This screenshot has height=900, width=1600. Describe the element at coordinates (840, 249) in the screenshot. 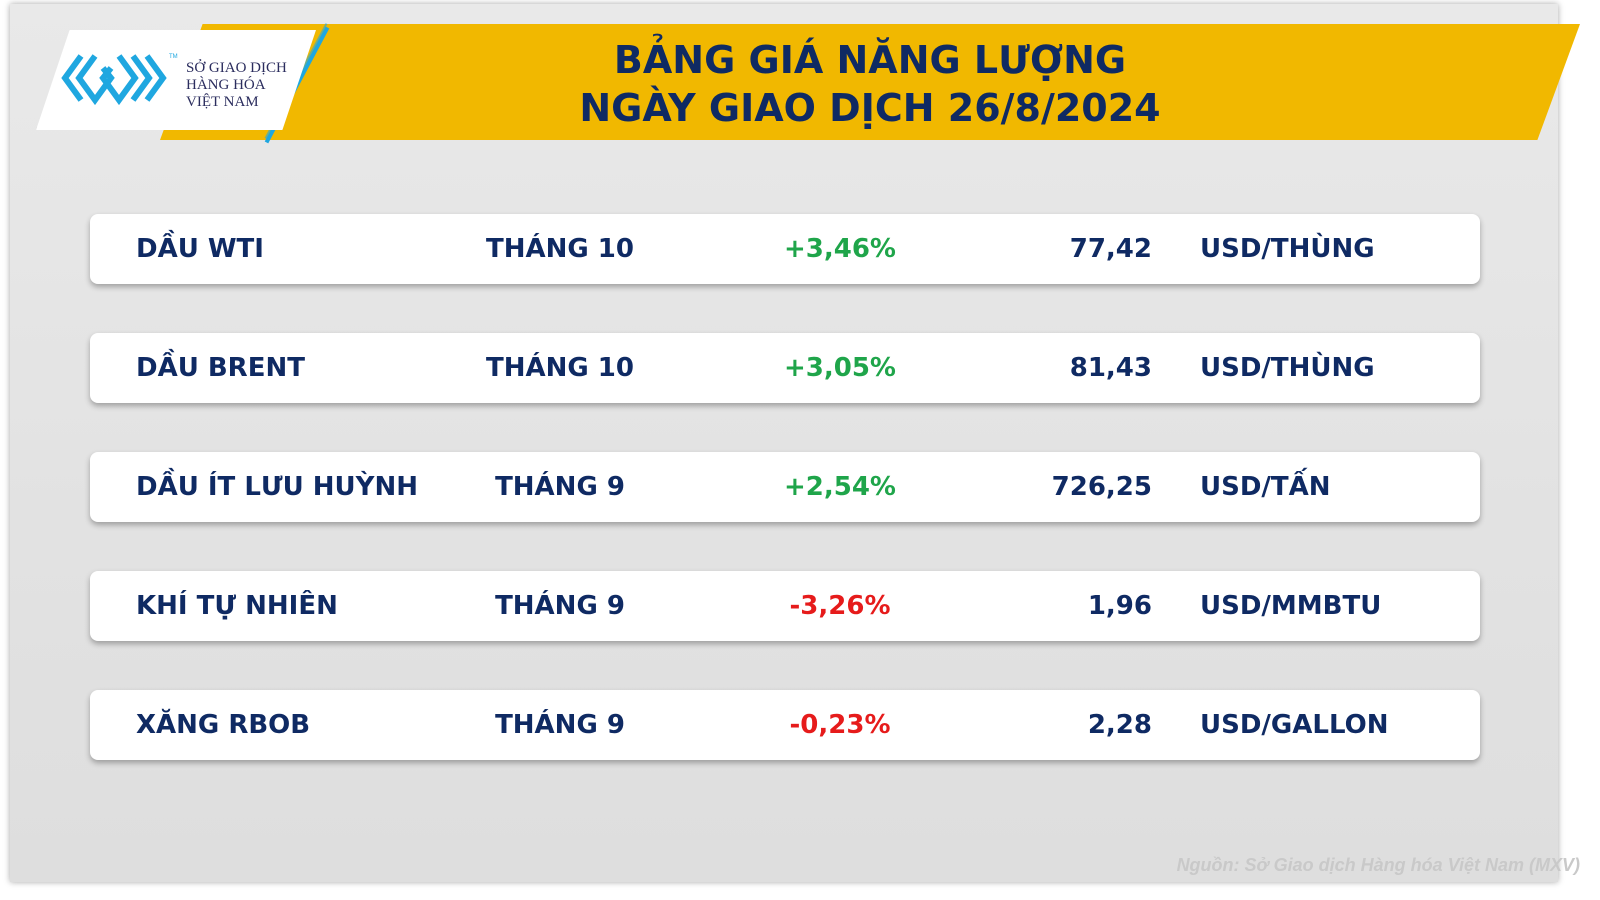

I see `price-change: +3,46%` at that location.